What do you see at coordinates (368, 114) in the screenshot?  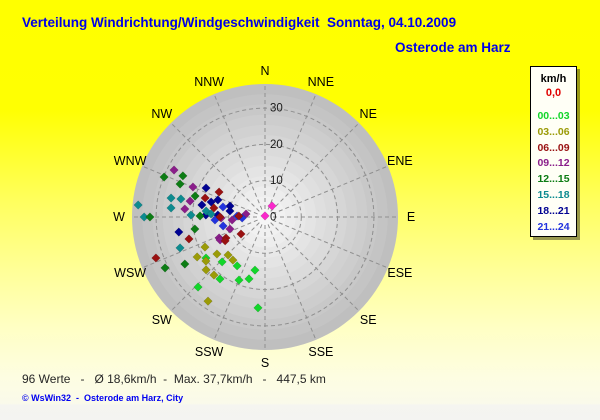 I see `direction-label-ne: NE` at bounding box center [368, 114].